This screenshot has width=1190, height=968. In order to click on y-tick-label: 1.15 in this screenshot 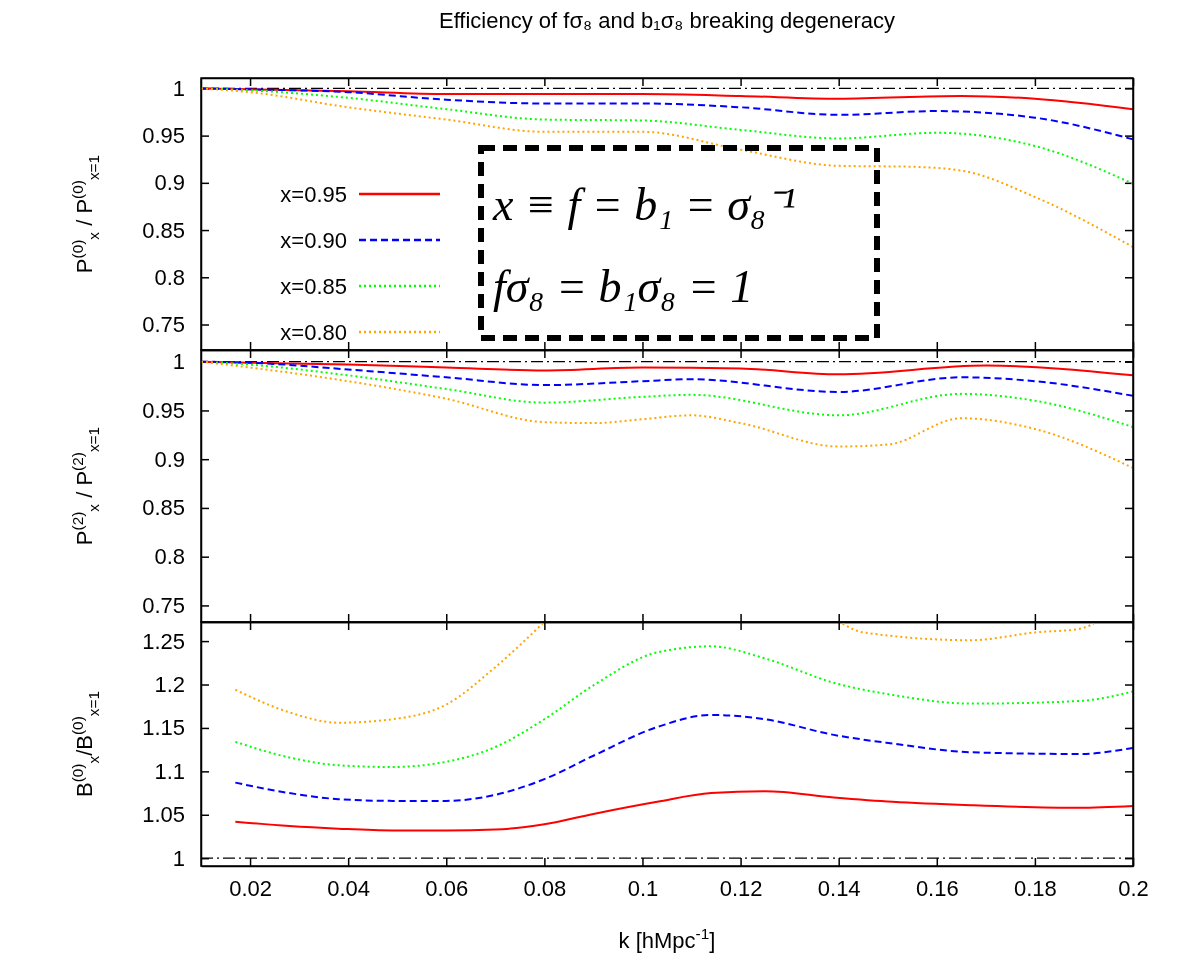, I will do `click(163, 728)`.